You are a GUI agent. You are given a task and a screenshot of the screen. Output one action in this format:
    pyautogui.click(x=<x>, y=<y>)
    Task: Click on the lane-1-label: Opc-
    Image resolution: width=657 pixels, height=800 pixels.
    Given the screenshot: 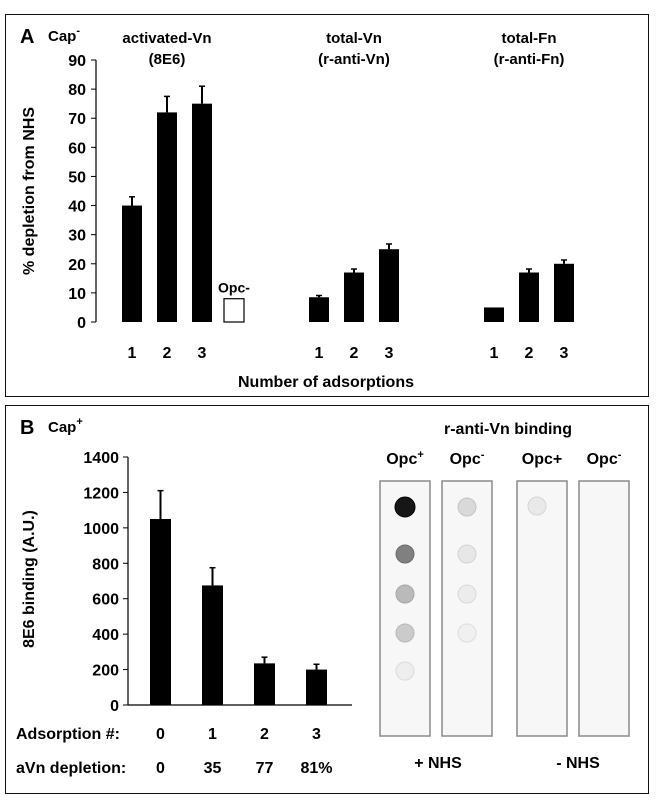 What is the action you would take?
    pyautogui.click(x=467, y=458)
    